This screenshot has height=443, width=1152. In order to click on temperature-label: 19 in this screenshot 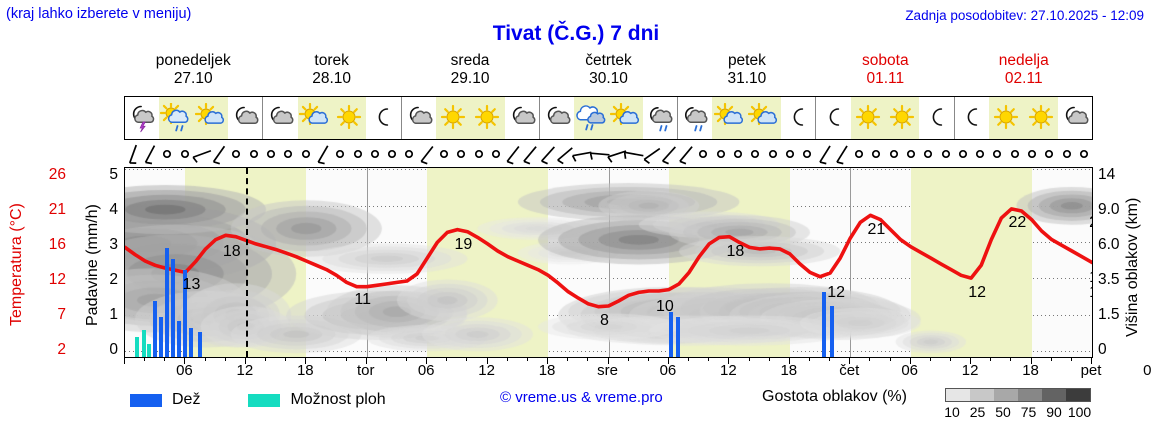, I will do `click(463, 244)`.